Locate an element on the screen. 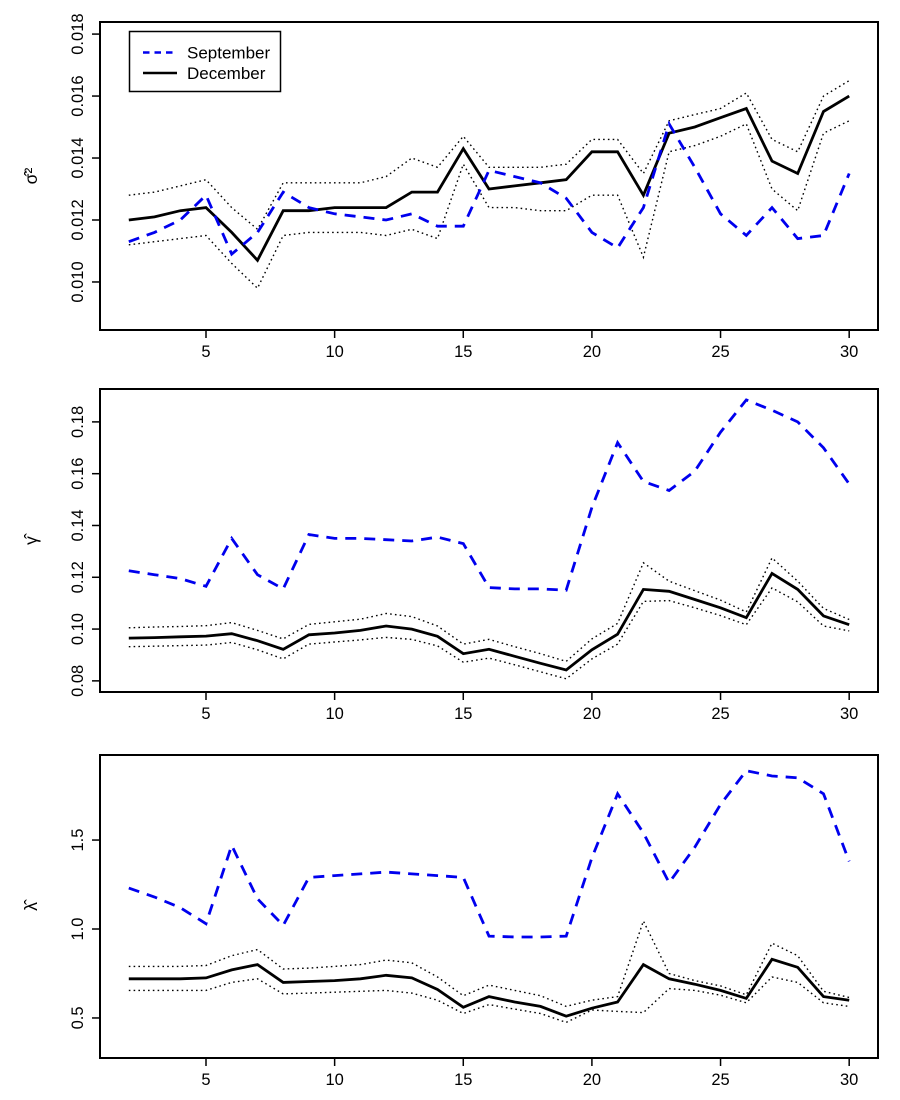 The image size is (900, 1100). legend-september-label: September is located at coordinates (228, 53).